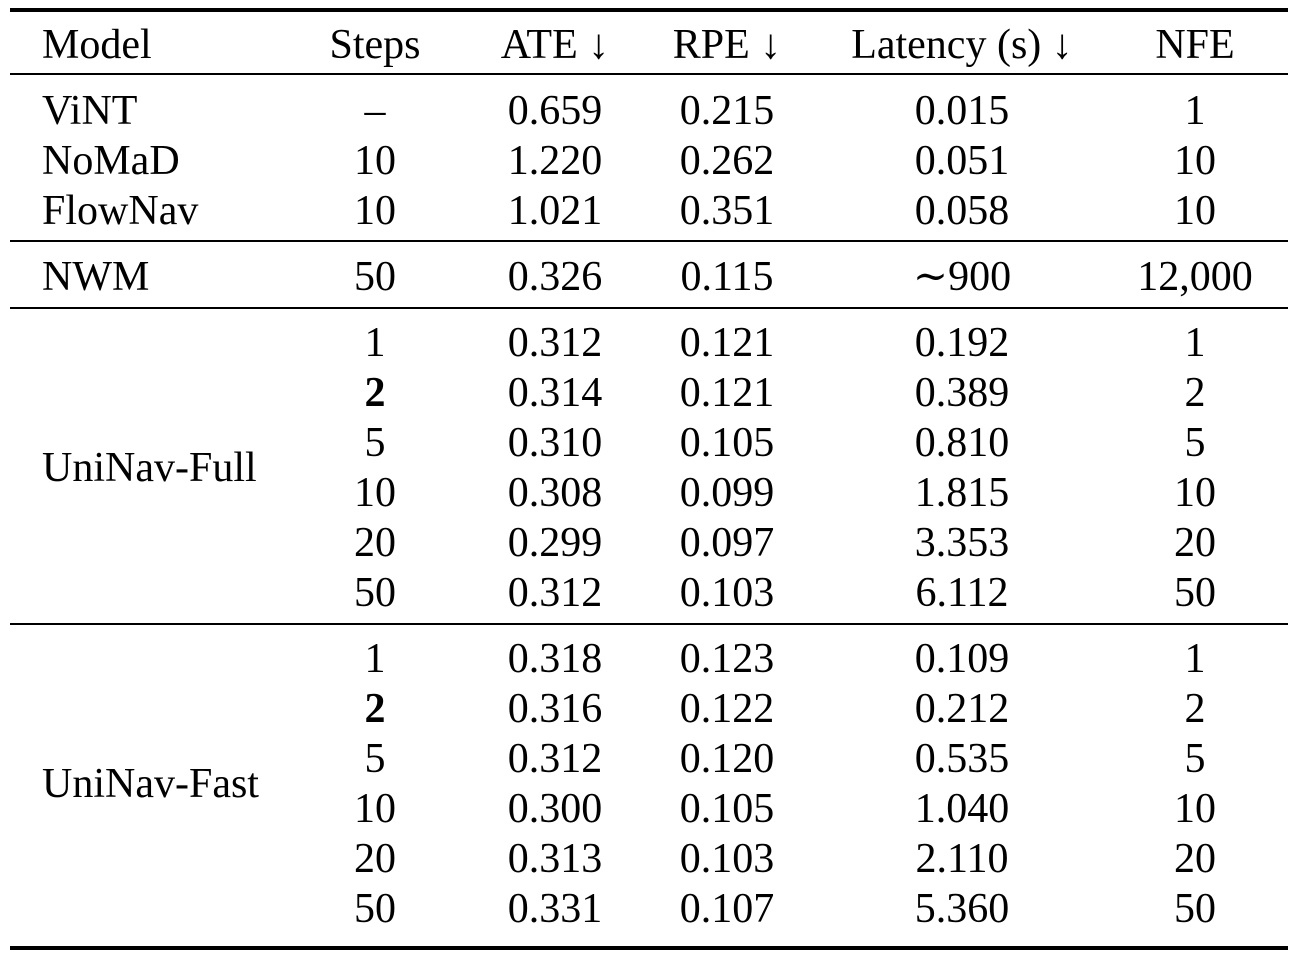 Image resolution: width=1302 pixels, height=959 pixels. I want to click on rpe-cell: 0.123, so click(727, 659).